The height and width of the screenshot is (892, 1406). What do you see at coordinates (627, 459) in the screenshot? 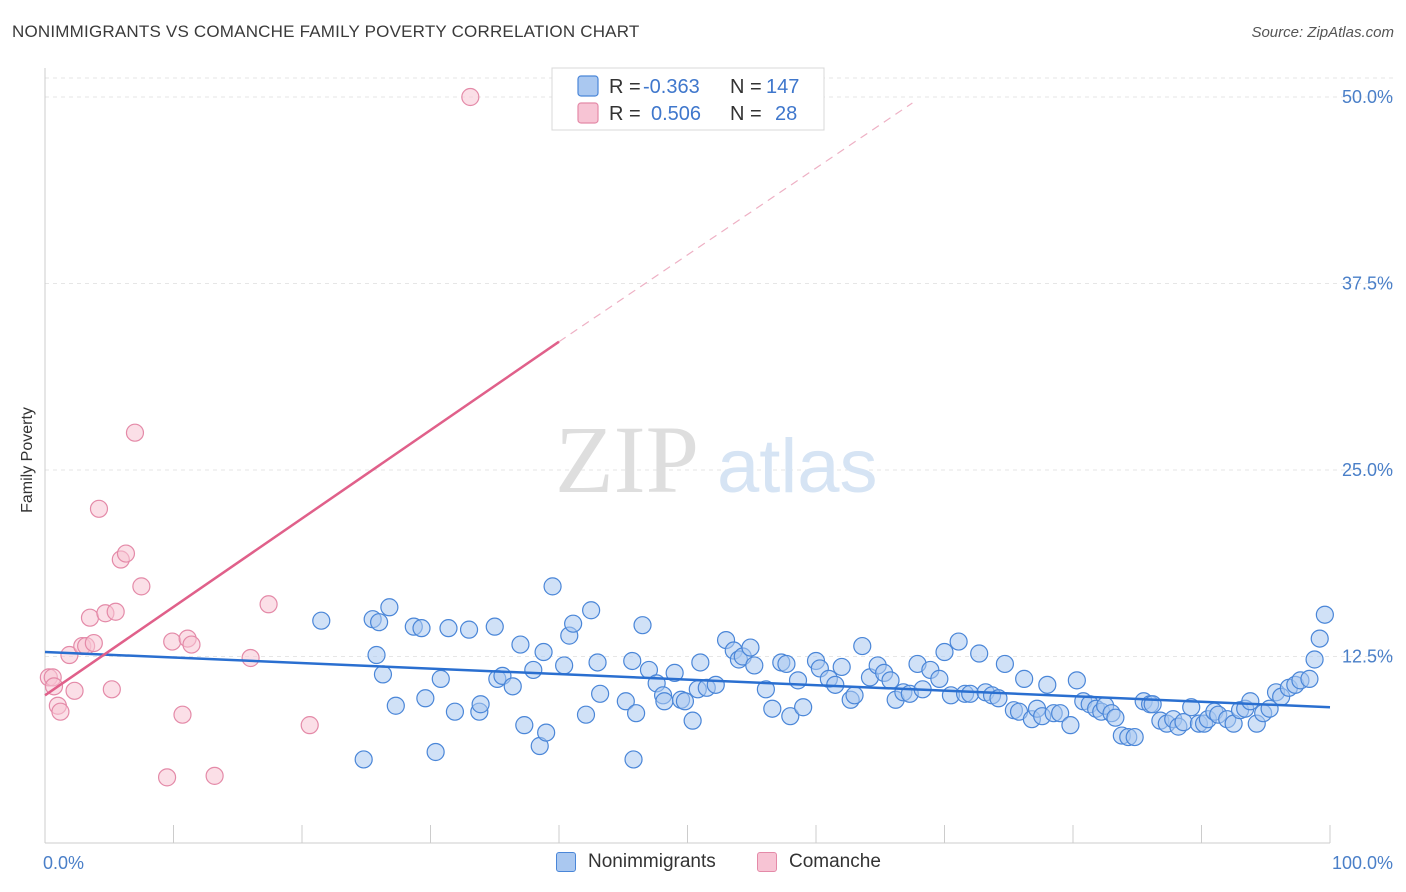
I see `watermark-zip: ZIP` at bounding box center [627, 459].